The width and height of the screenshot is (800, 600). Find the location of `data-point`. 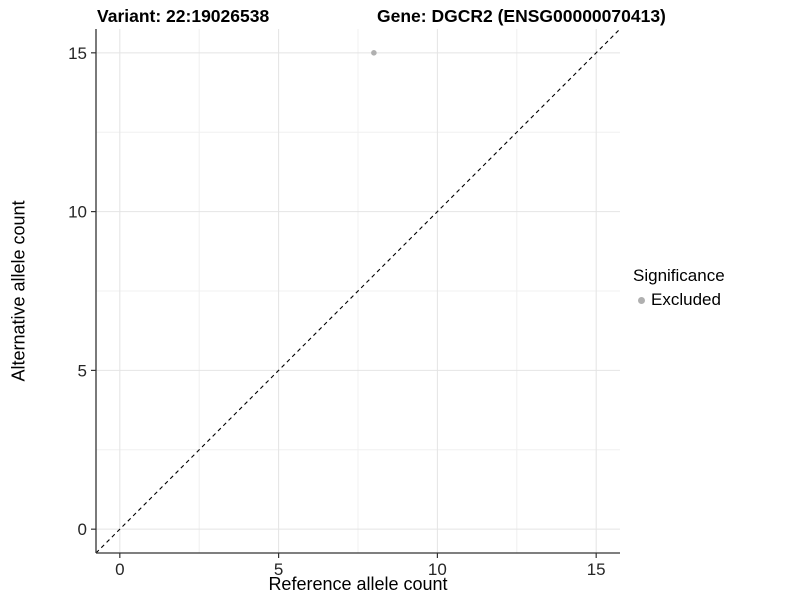

data-point is located at coordinates (374, 53).